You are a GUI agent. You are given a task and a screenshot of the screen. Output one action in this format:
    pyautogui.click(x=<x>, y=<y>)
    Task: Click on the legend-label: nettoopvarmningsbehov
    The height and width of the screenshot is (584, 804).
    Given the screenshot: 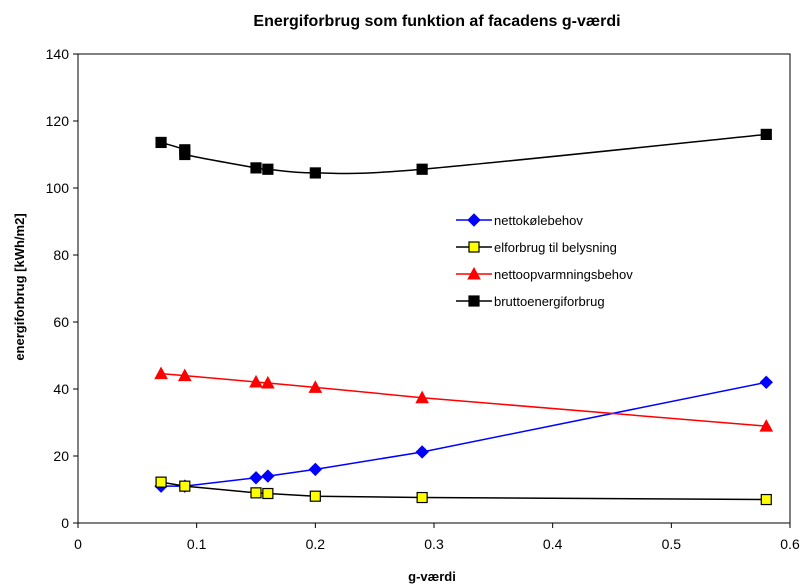 What is the action you would take?
    pyautogui.click(x=563, y=274)
    